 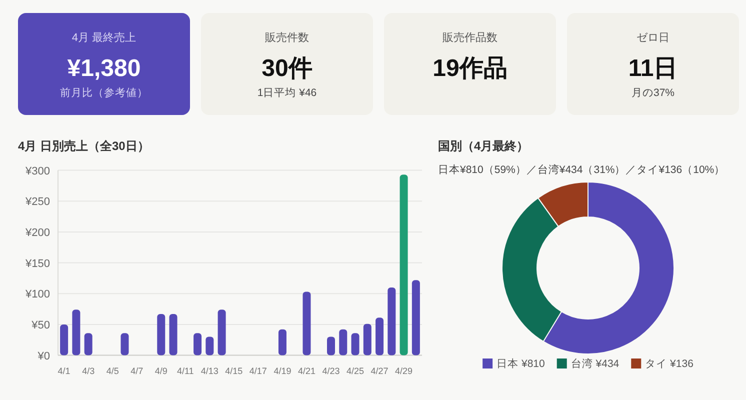 What do you see at coordinates (470, 68) in the screenshot?
I see `text: 19作品` at bounding box center [470, 68].